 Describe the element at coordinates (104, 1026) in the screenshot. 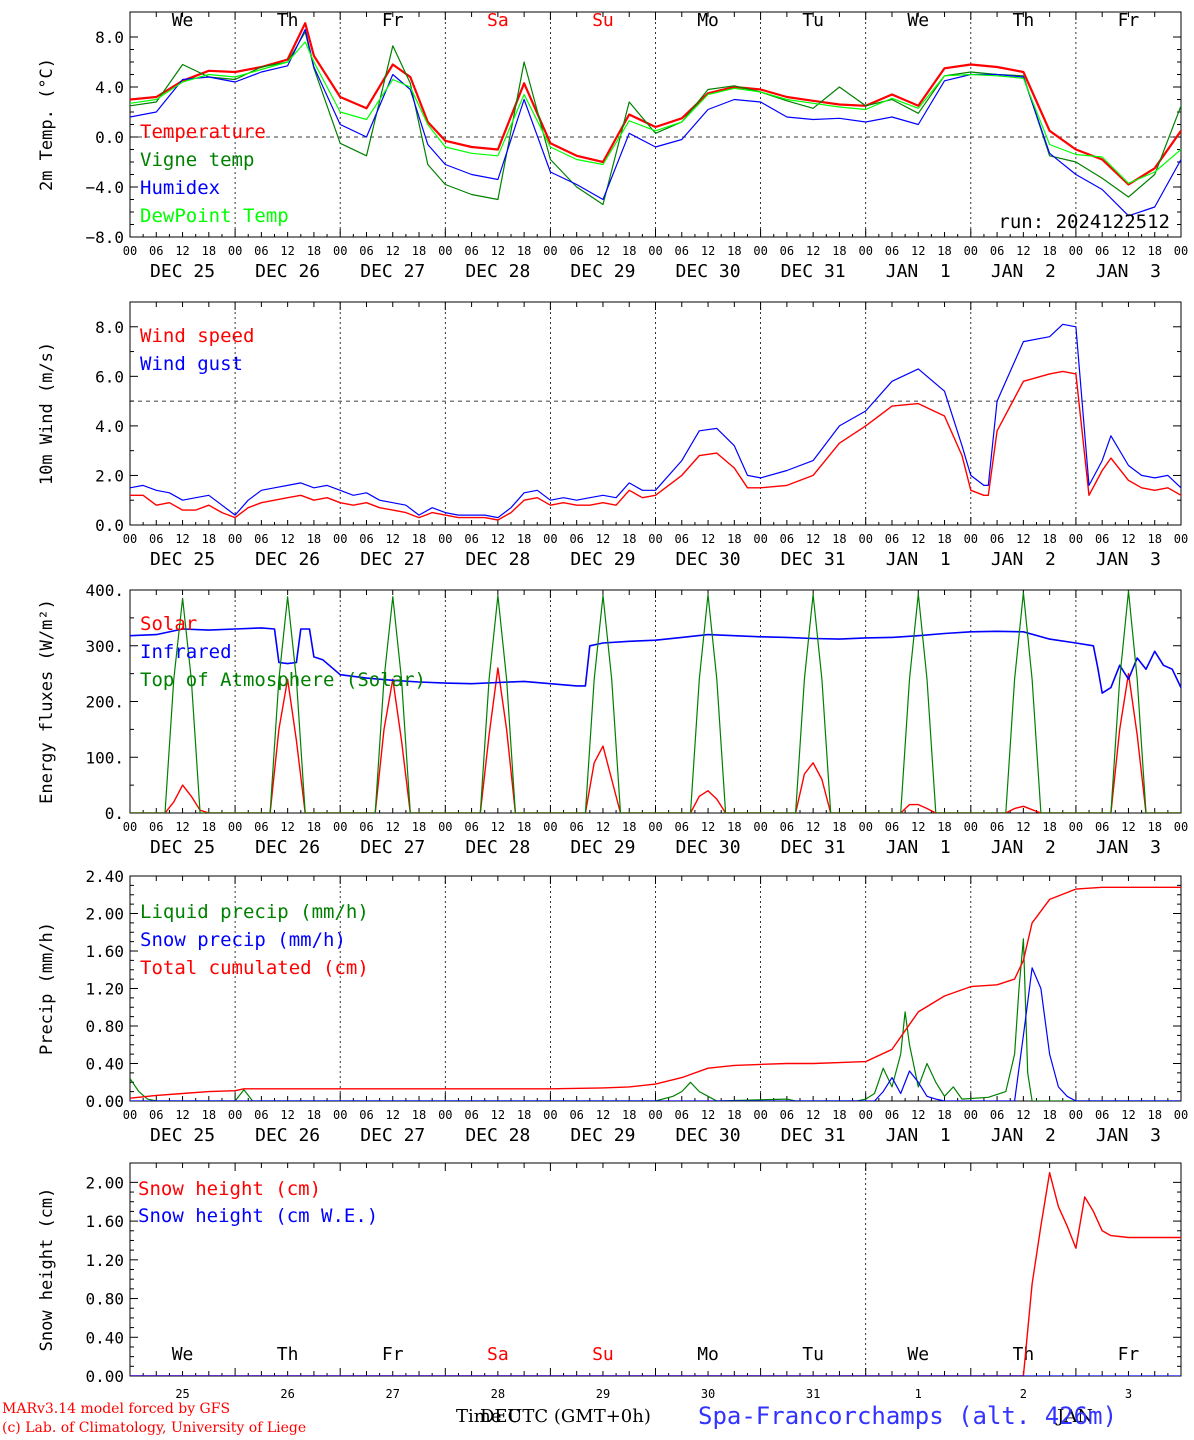

I see `y-tick-label: 0.80` at that location.